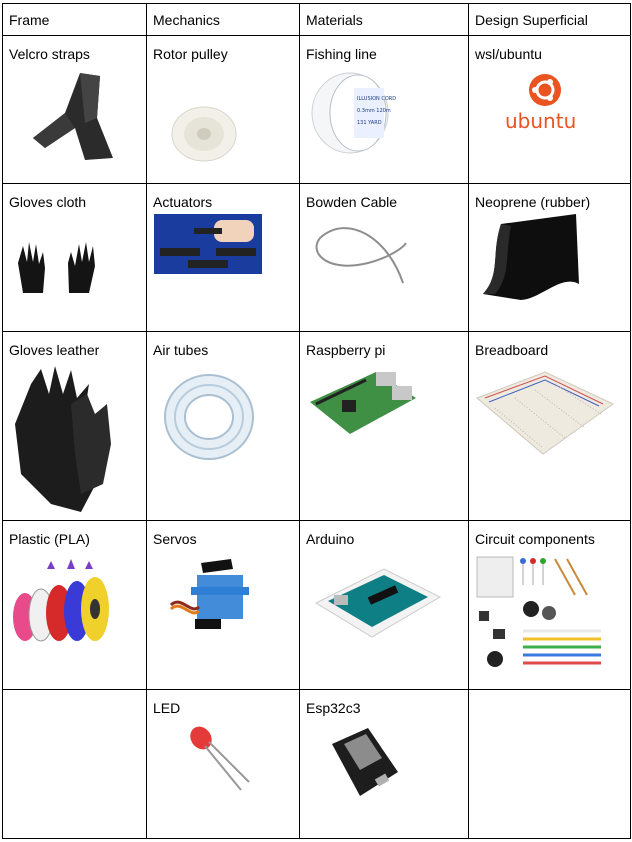  Describe the element at coordinates (512, 350) in the screenshot. I see `cell-label: Breadboard` at that location.